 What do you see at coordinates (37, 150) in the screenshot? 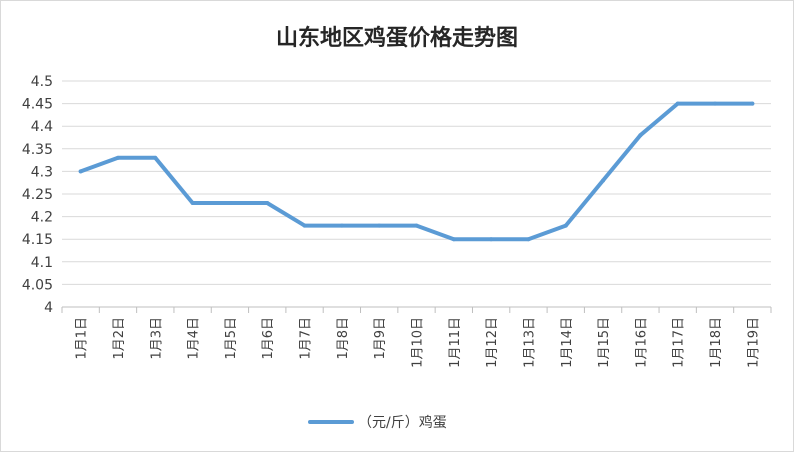
I see `y-tick-label-3: 4.35` at bounding box center [37, 150].